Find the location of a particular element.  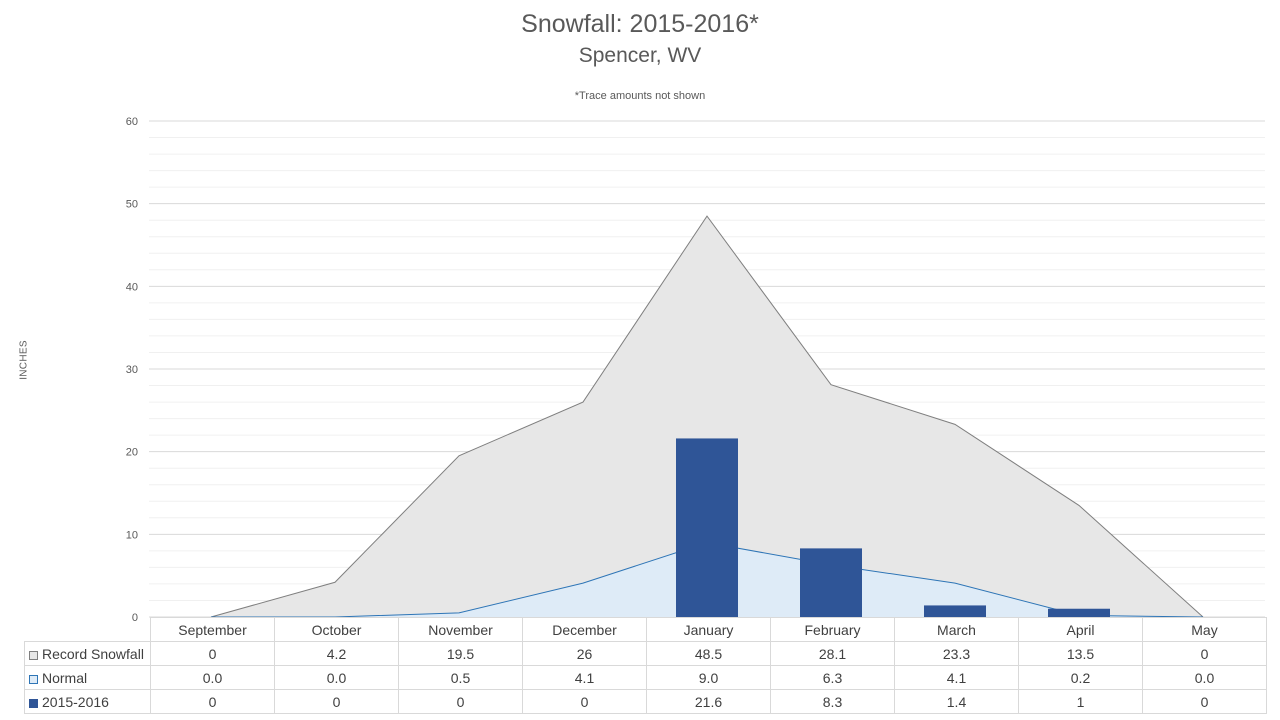

data-label: 1 is located at coordinates (1080, 701).